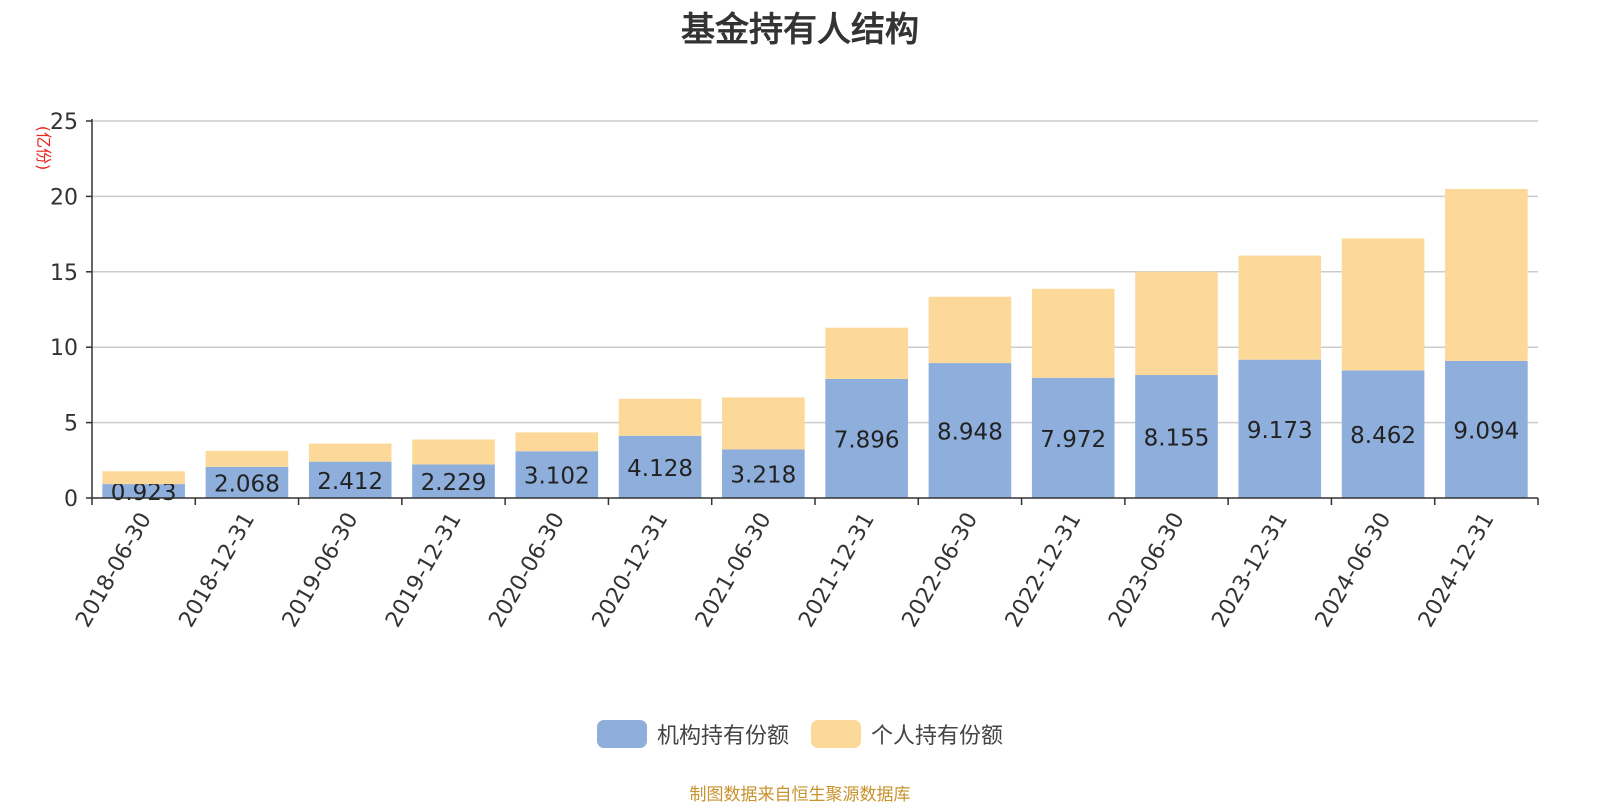 This screenshot has width=1600, height=805. I want to click on chart-title: 基金持有人结构, so click(800, 30).